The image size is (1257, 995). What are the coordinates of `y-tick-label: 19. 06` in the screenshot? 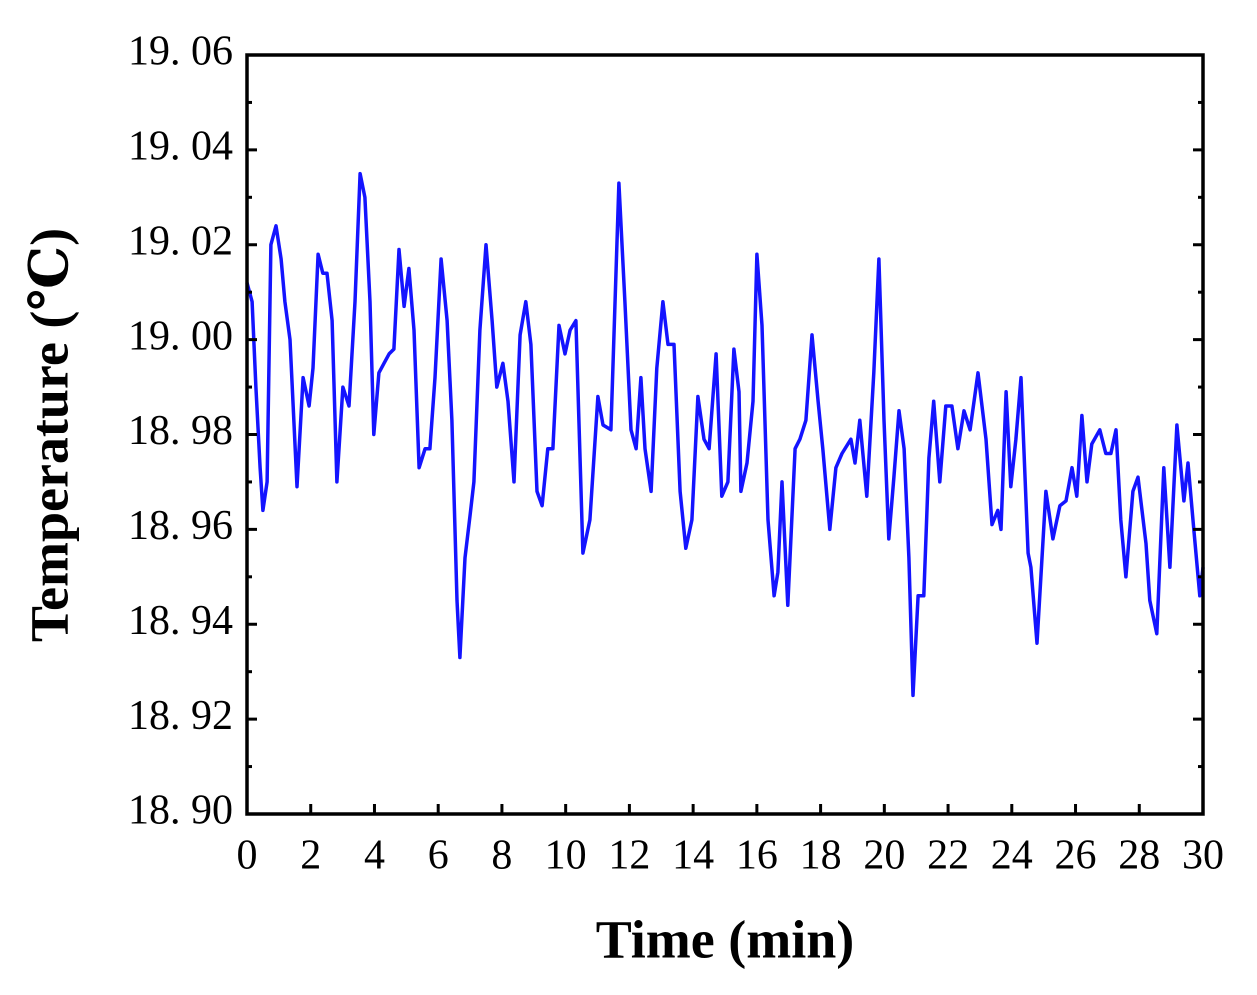 It's located at (180, 52).